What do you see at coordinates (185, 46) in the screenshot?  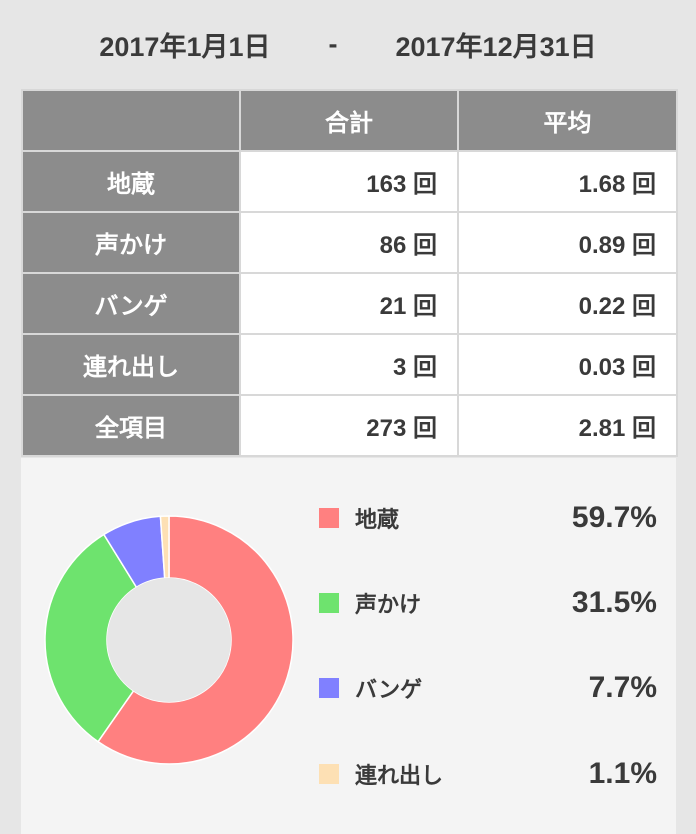 I see `start-date: 2017年1月1日` at bounding box center [185, 46].